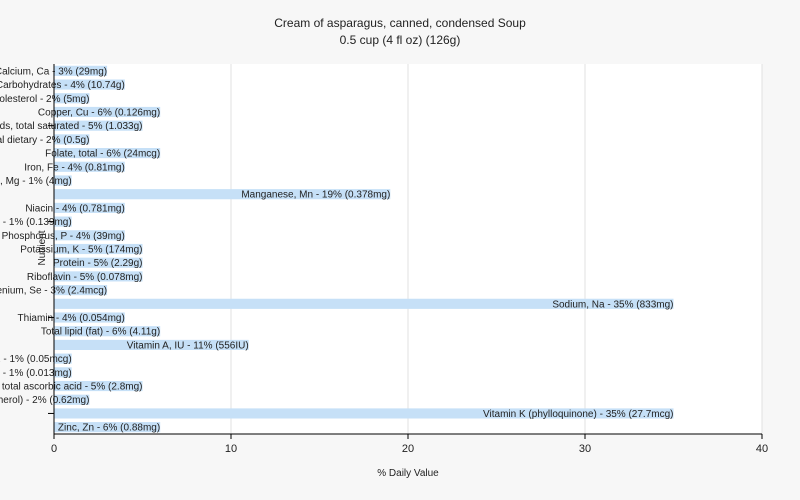  I want to click on bar-label: Manganese, Mn - 19% (0.378mg), so click(315, 195).